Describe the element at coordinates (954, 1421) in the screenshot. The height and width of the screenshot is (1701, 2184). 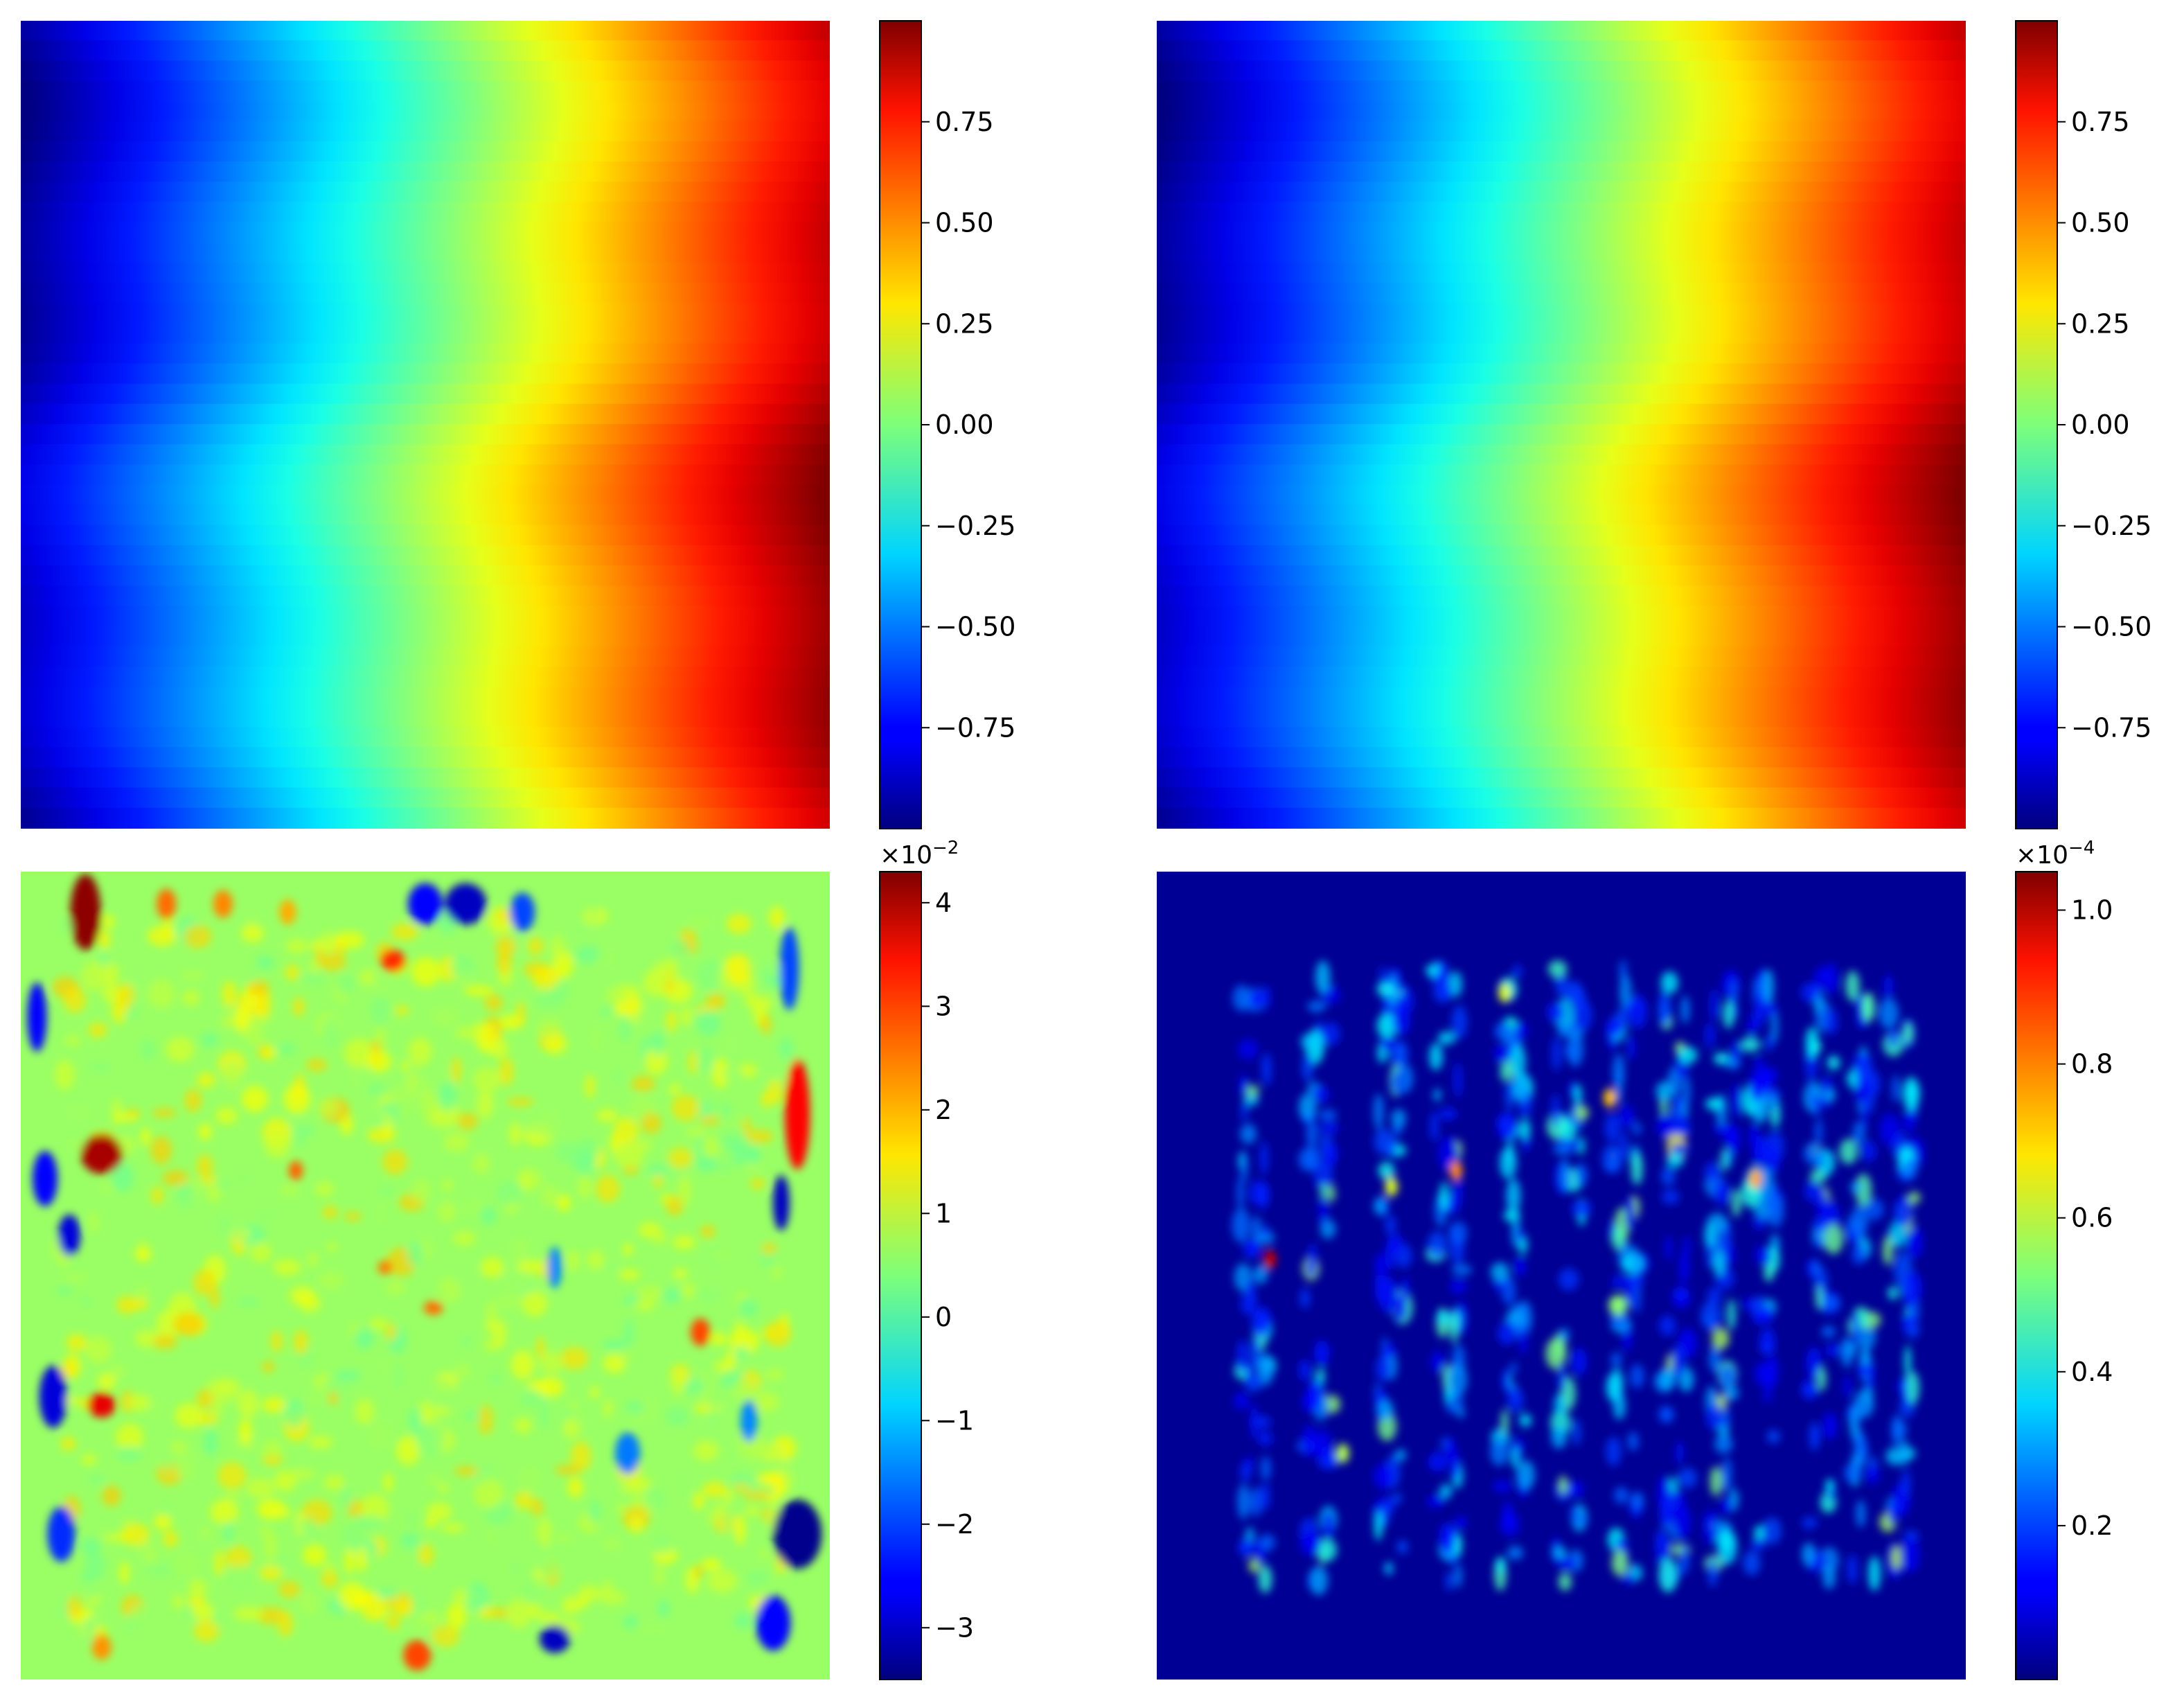
I see `colorbar-tick-label: −1` at that location.